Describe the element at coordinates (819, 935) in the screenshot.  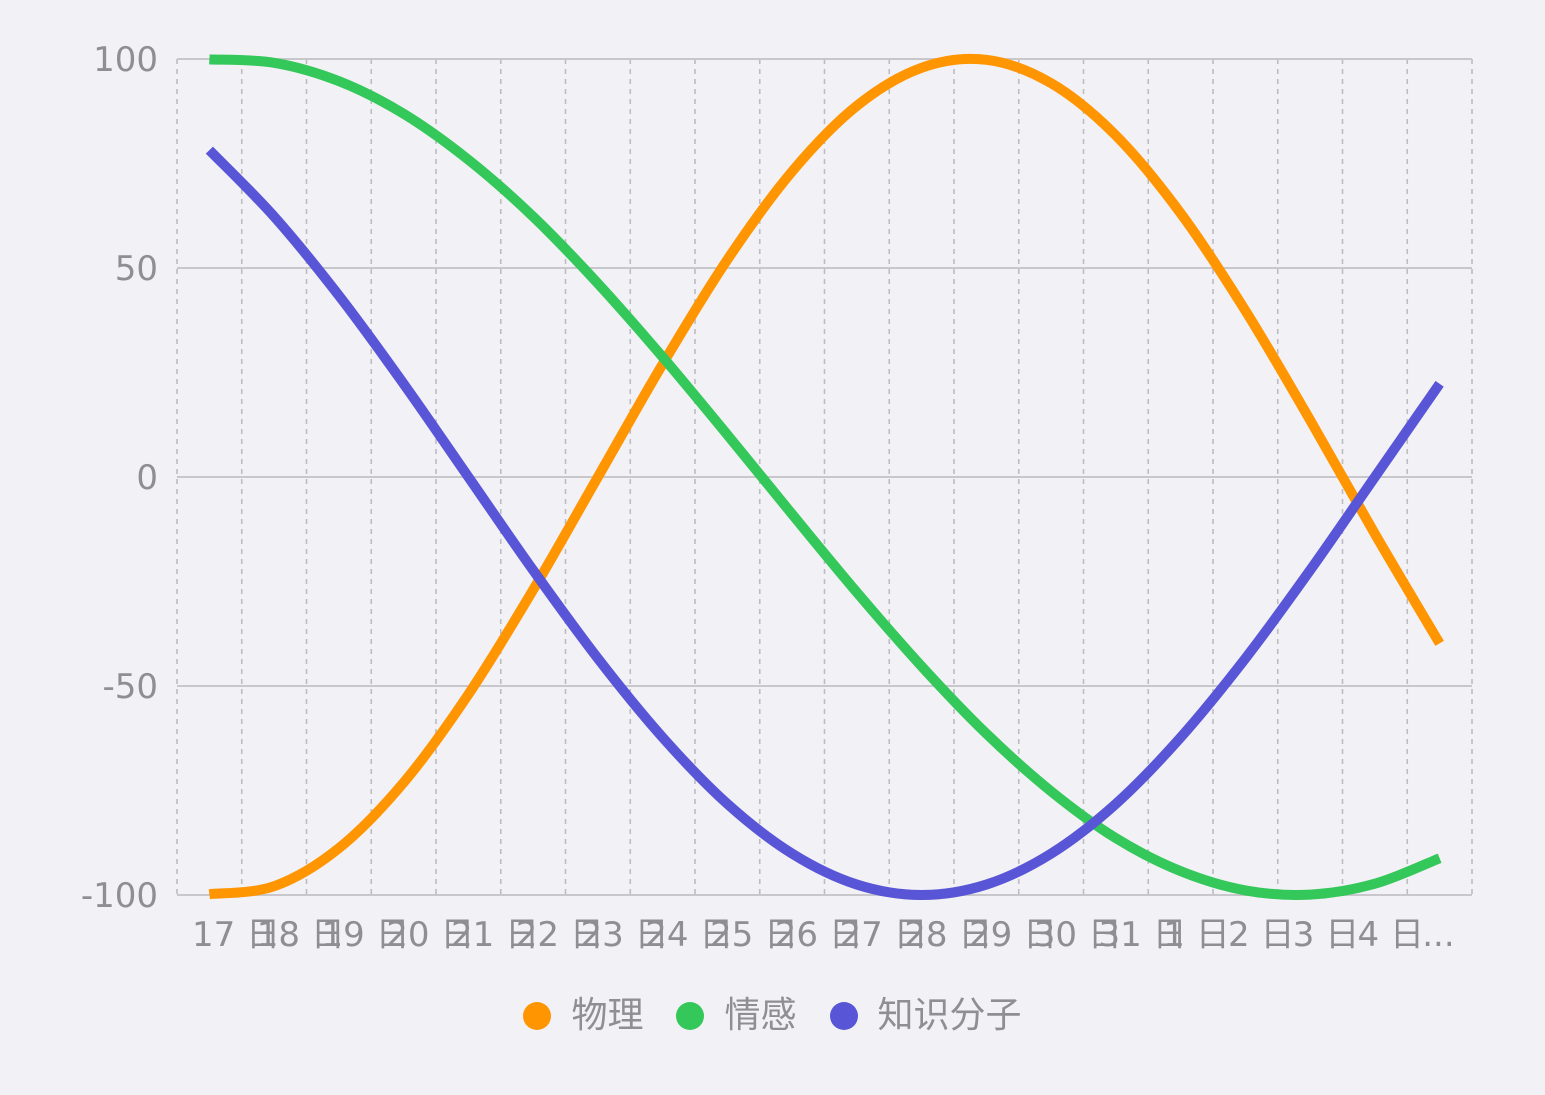
I see `x-axis-label: 26 日` at that location.